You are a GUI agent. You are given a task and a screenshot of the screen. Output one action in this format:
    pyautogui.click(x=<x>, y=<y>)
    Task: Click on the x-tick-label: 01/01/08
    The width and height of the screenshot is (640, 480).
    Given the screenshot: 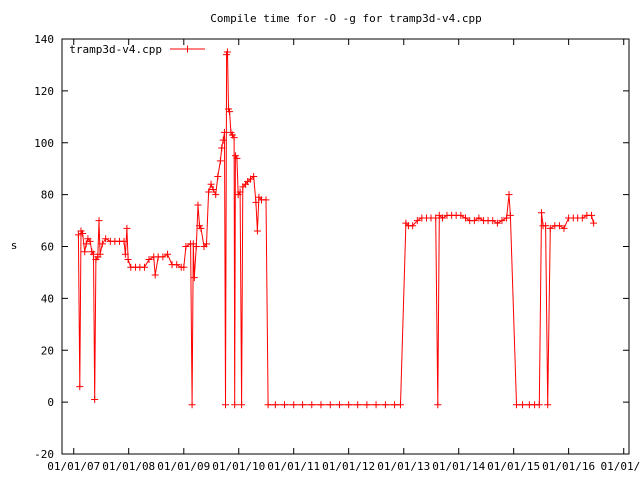 What is the action you would take?
    pyautogui.click(x=128, y=466)
    